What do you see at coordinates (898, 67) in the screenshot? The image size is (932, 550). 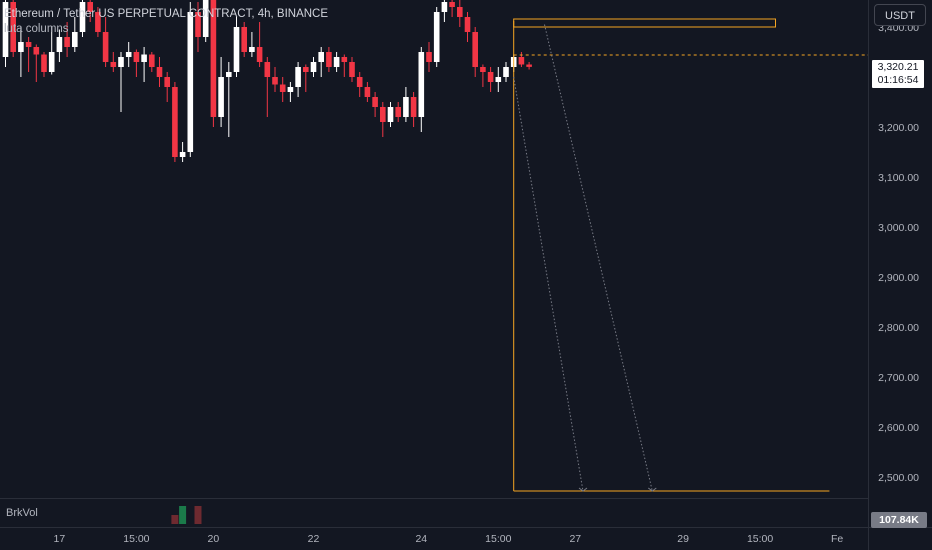 I see `last-price-value: 3,320.21` at bounding box center [898, 67].